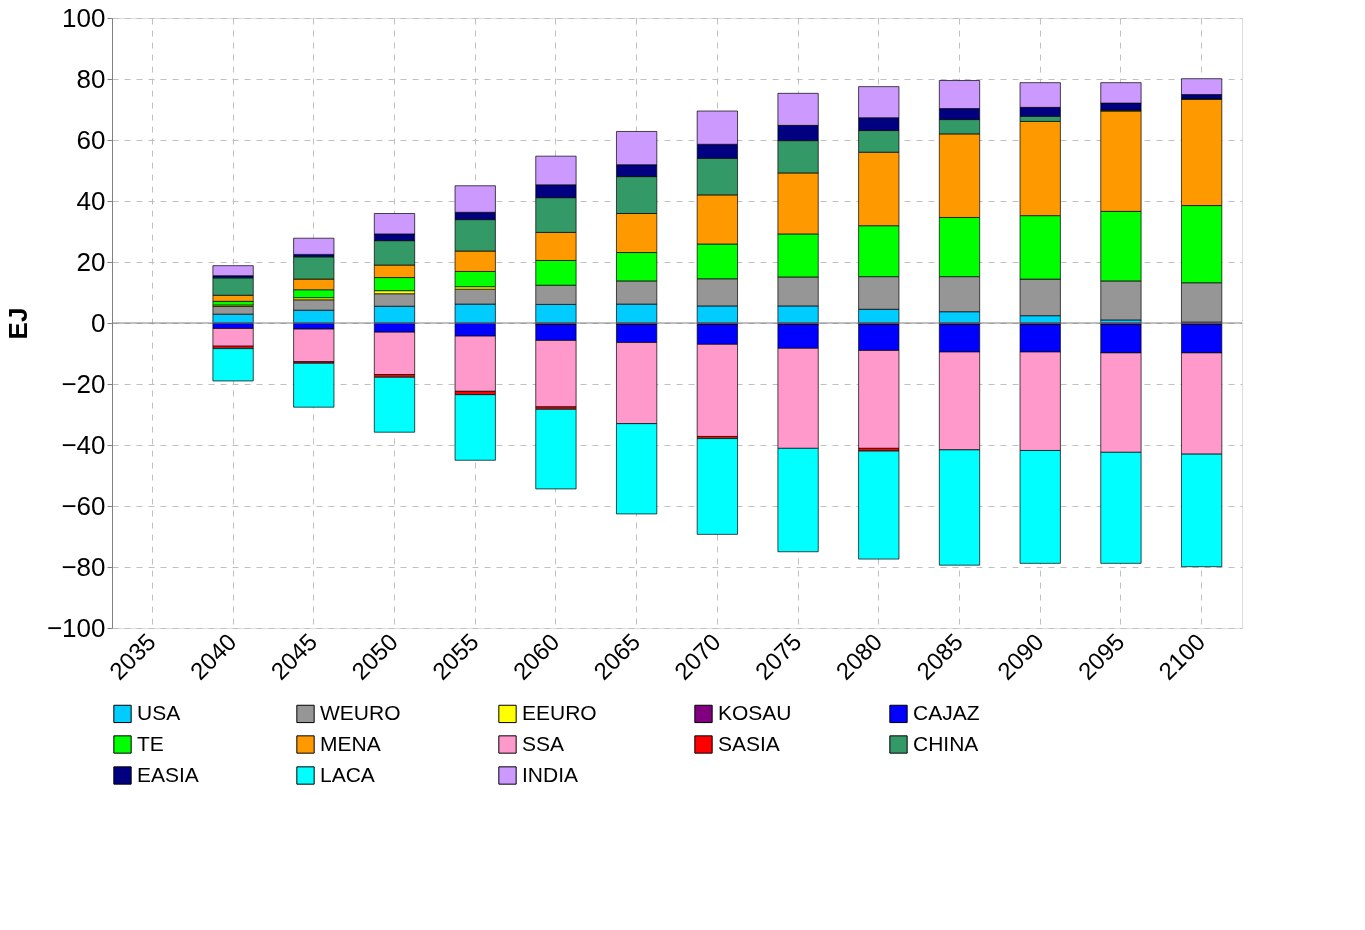 This screenshot has height=930, width=1365. Describe the element at coordinates (543, 743) in the screenshot. I see `legend-label: SSA` at that location.